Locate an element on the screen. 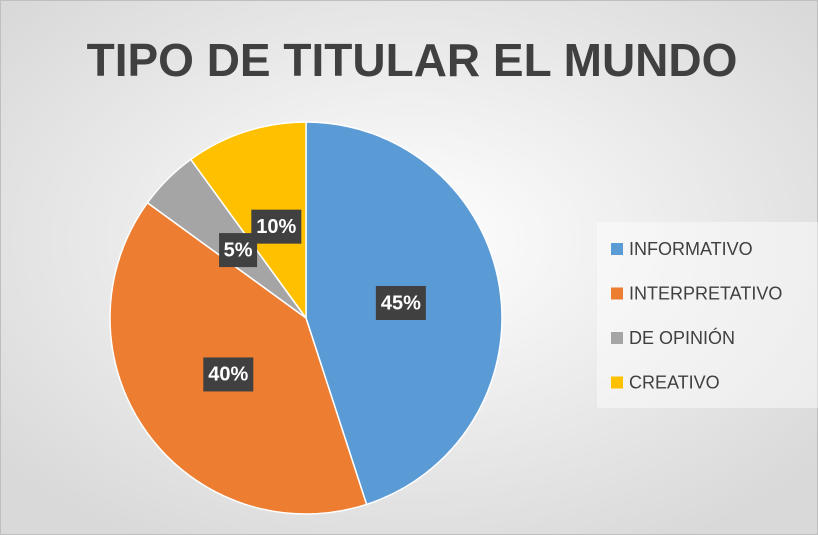  pie-slice is located at coordinates (248, 221).